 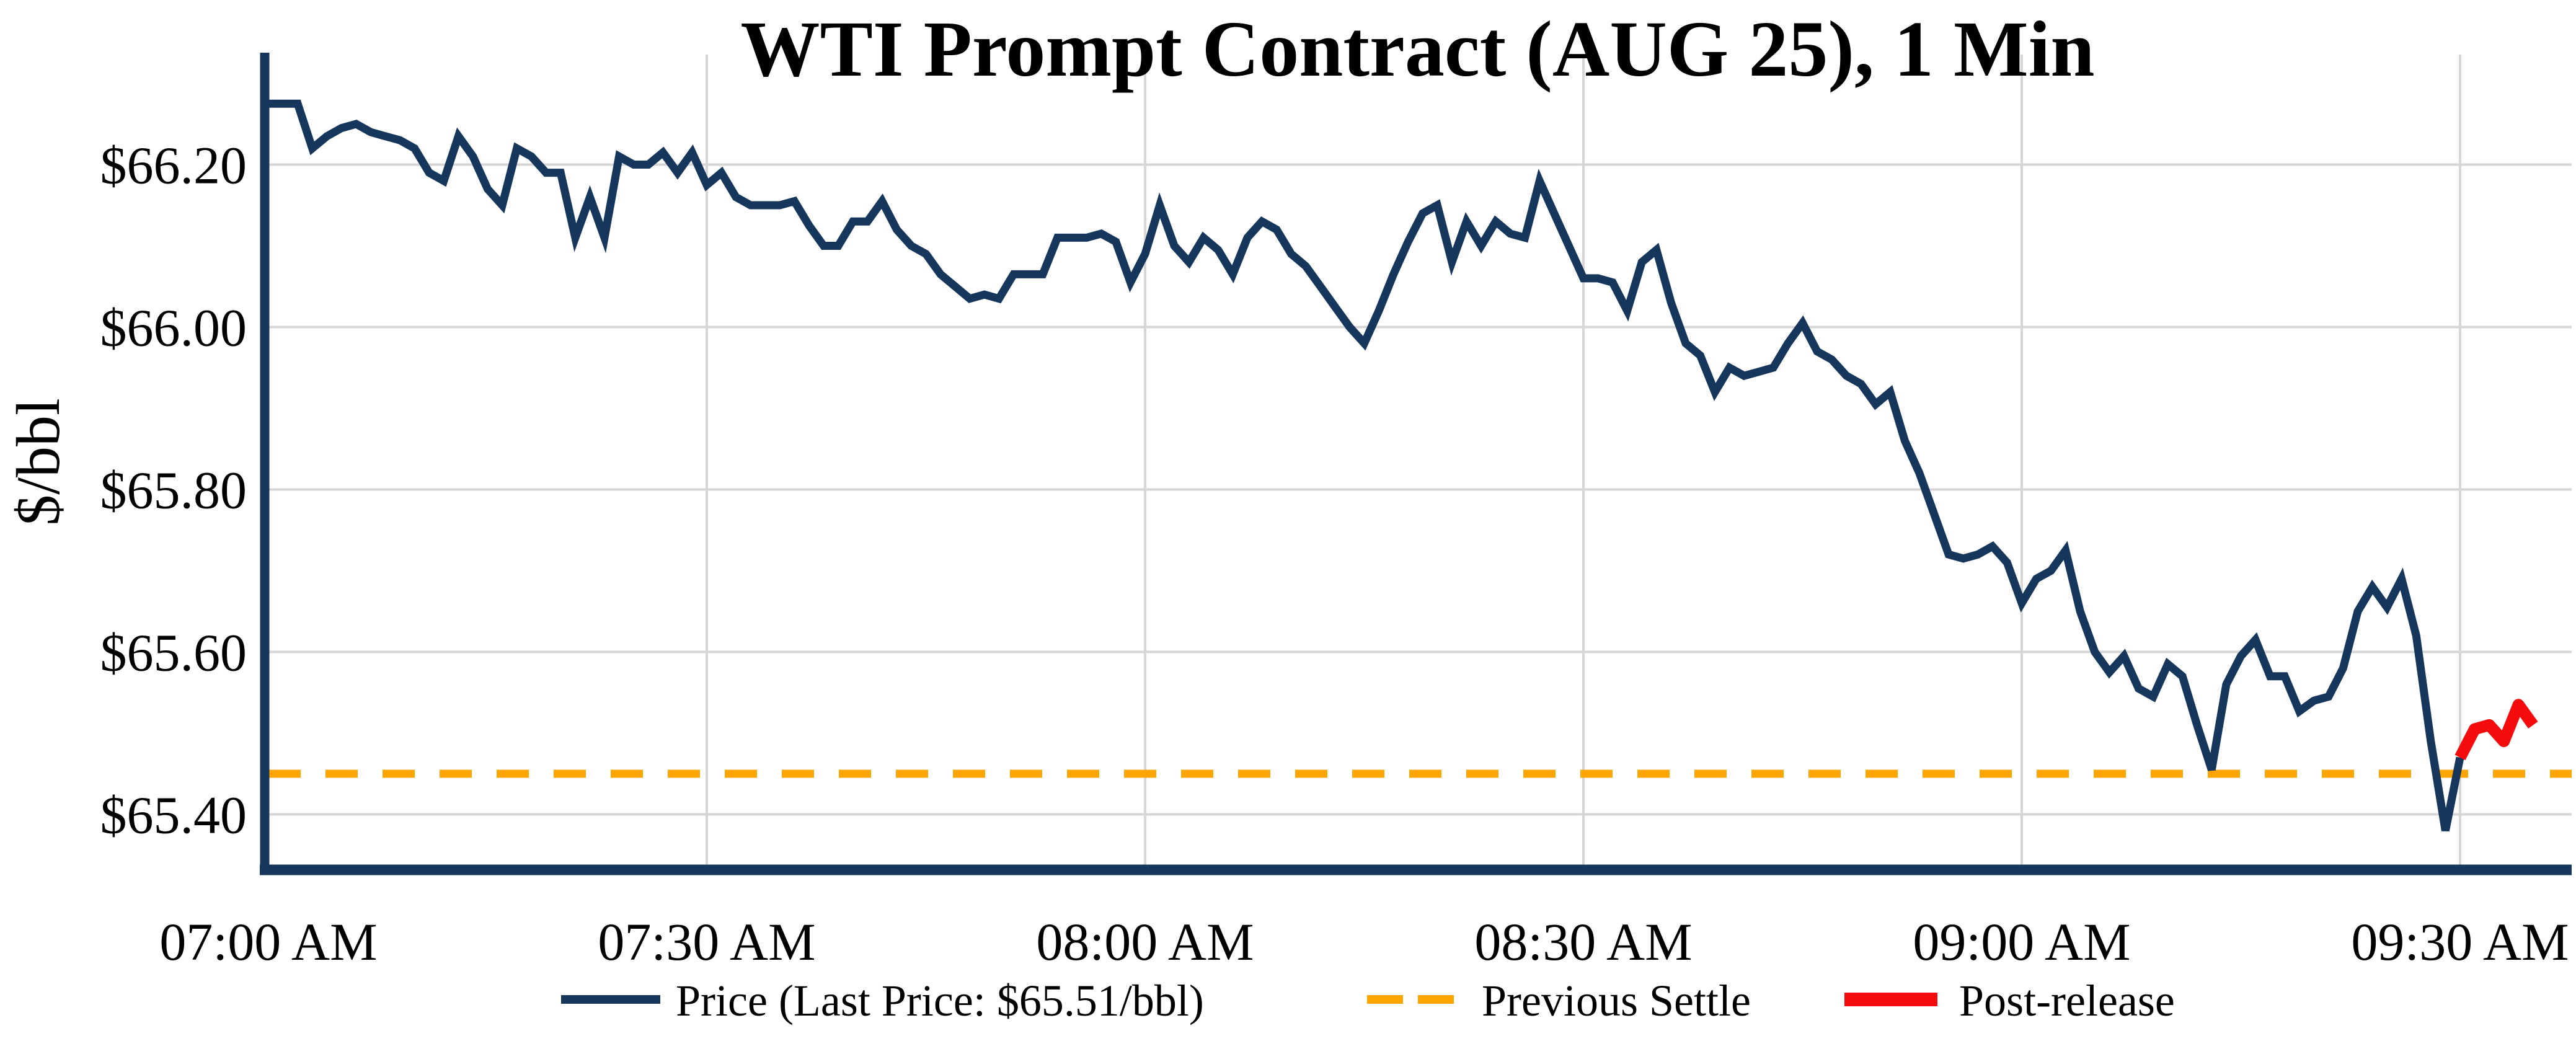 I want to click on y-axis-label: $/bbl, so click(x=38, y=462).